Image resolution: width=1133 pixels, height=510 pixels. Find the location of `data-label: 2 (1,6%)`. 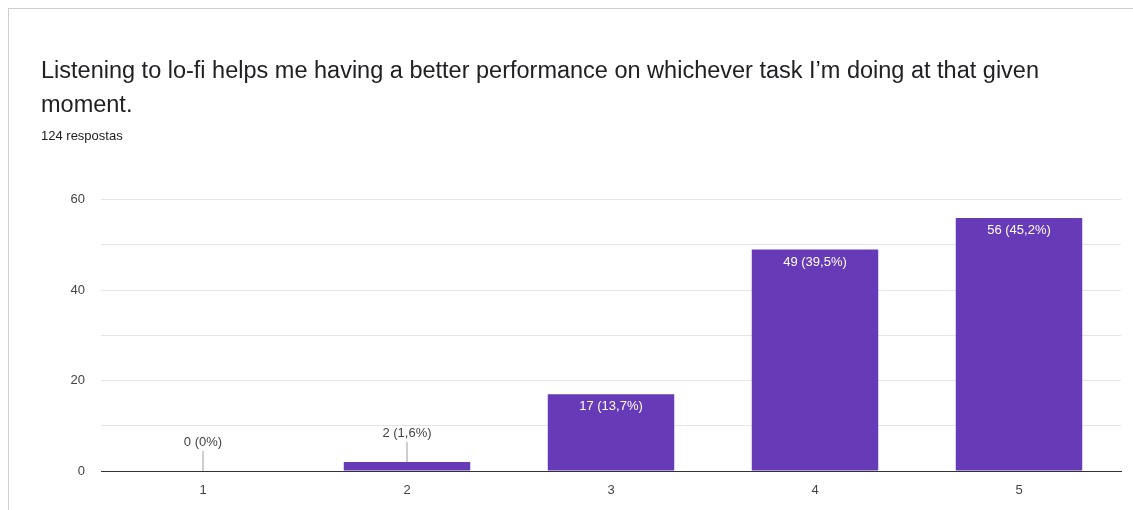

data-label: 2 (1,6%) is located at coordinates (407, 433).